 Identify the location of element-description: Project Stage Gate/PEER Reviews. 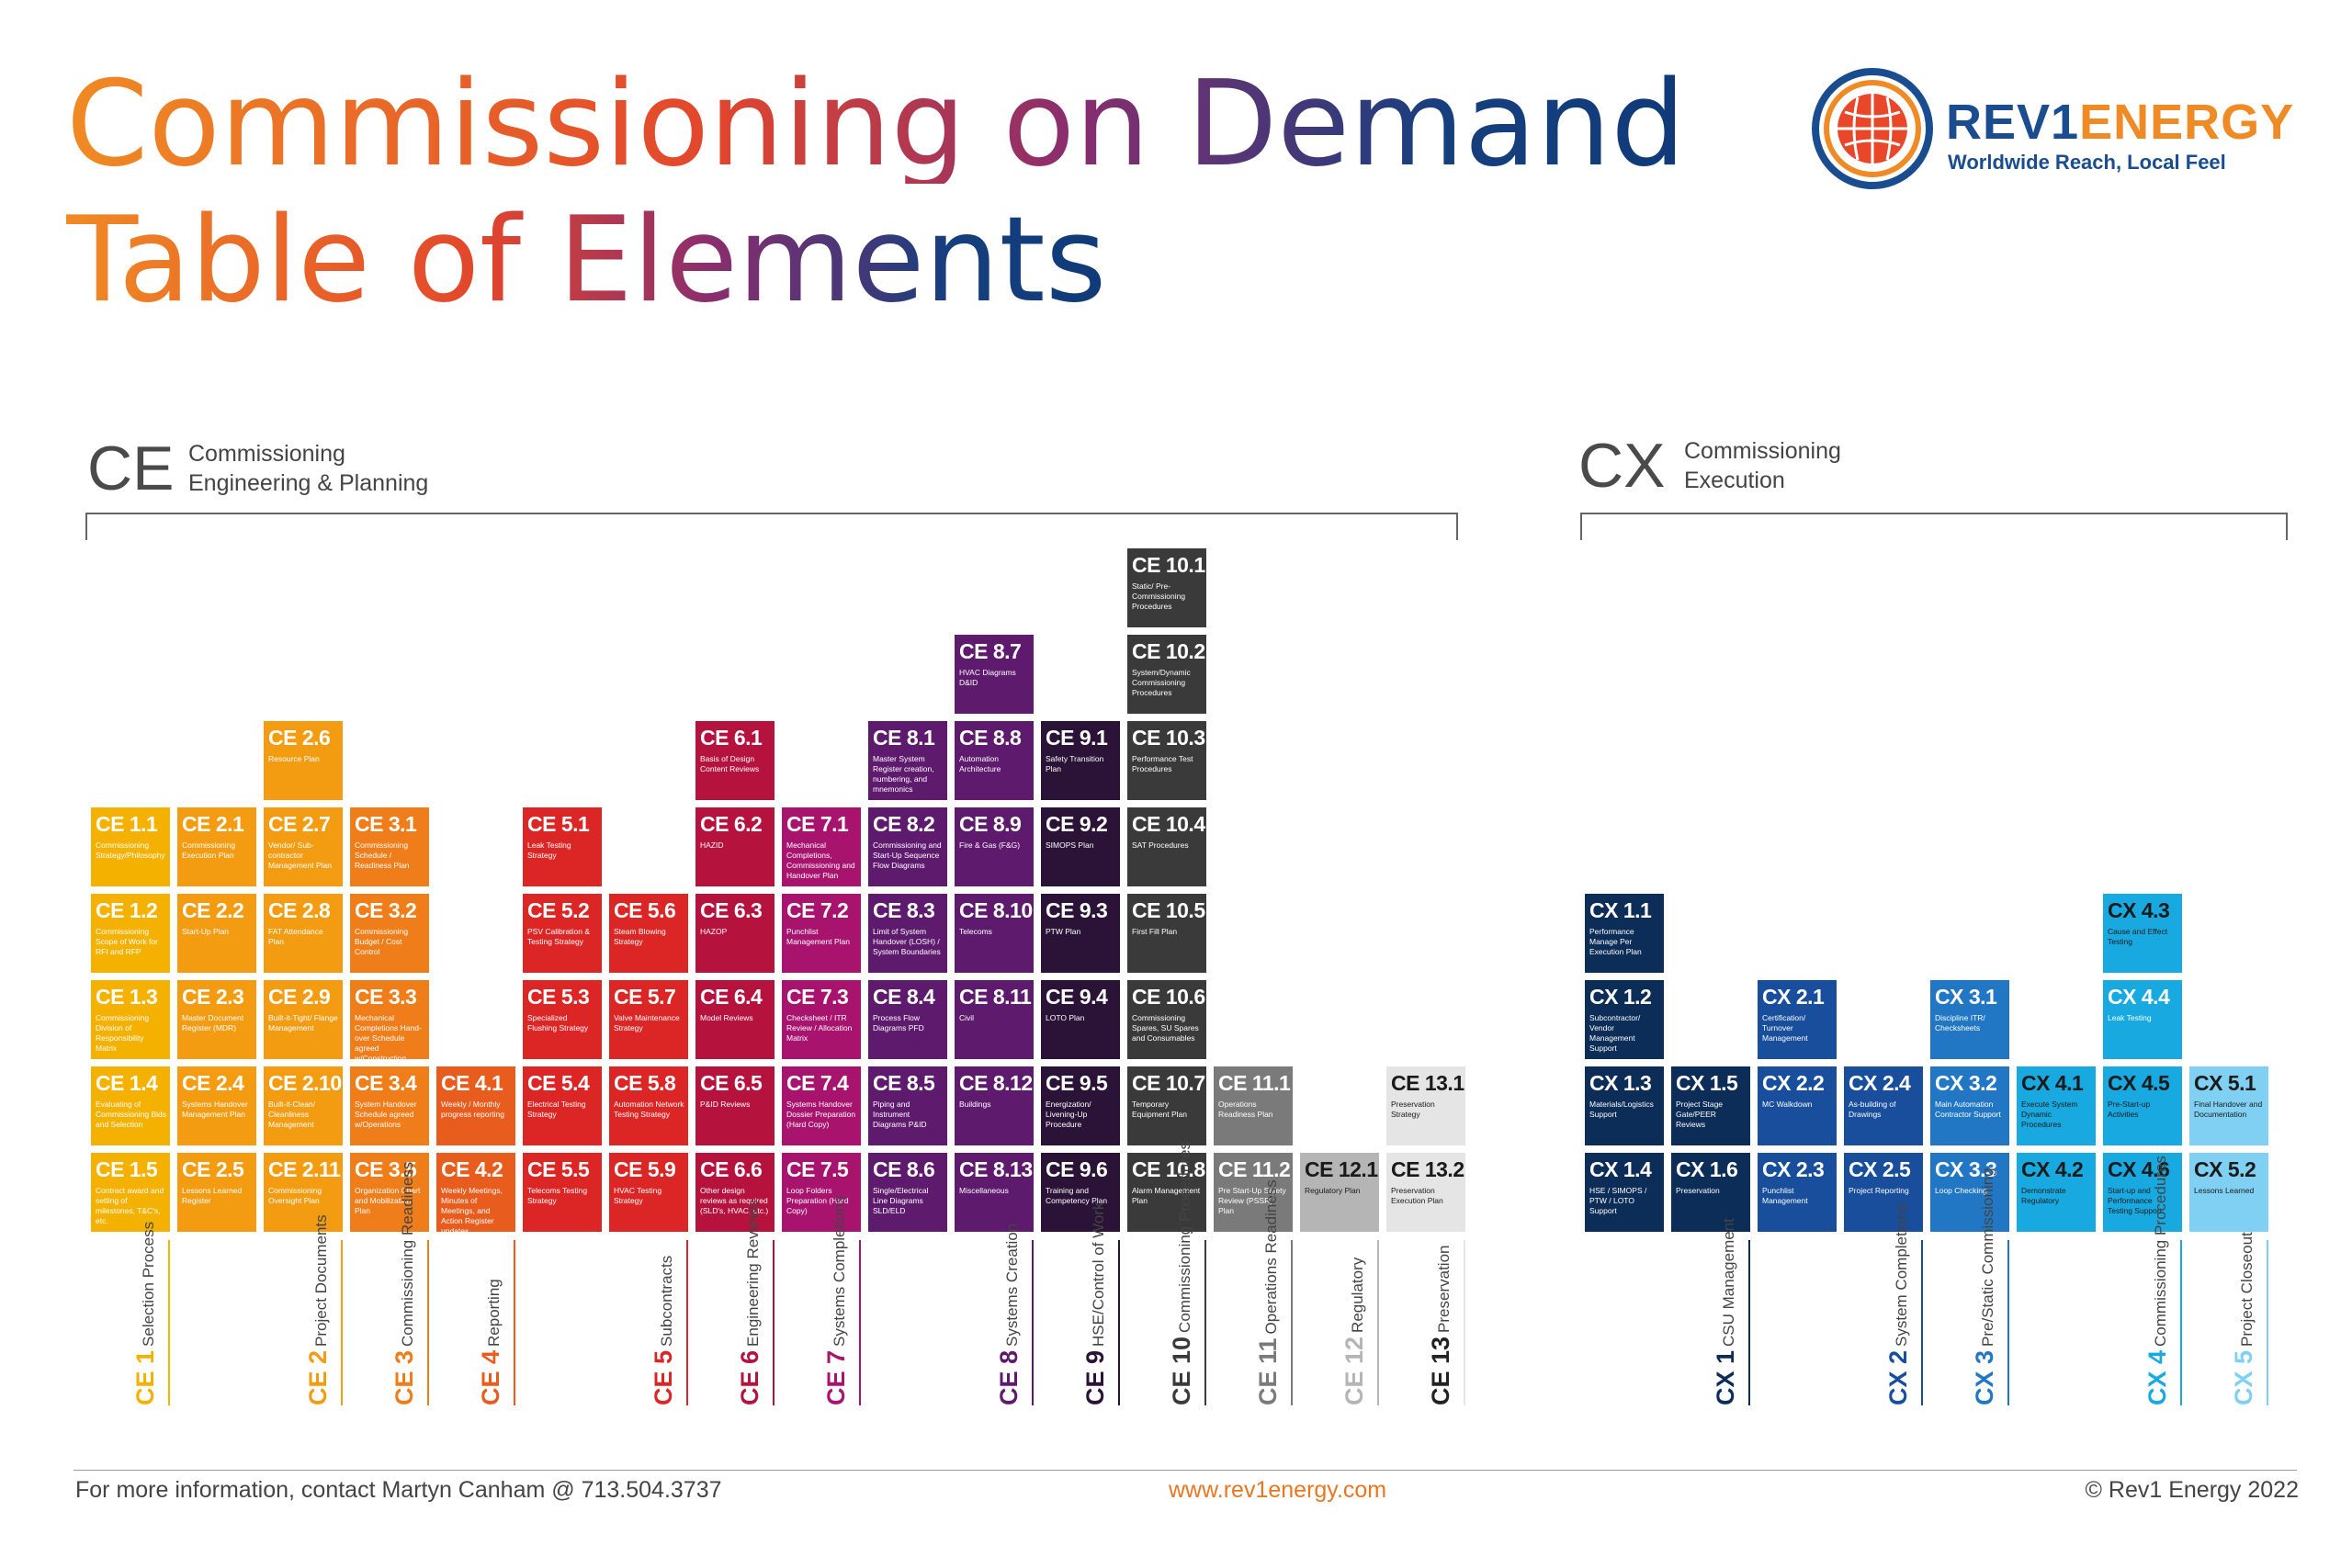
(1700, 1114).